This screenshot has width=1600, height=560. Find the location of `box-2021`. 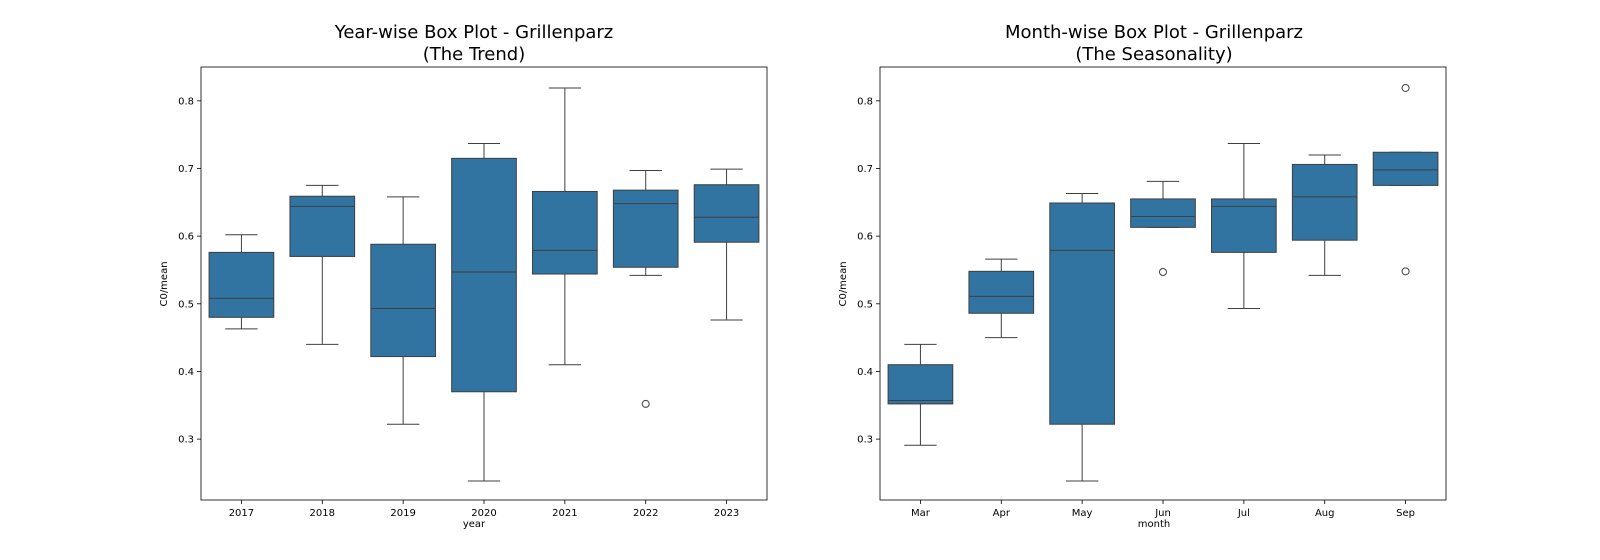

box-2021 is located at coordinates (565, 226).